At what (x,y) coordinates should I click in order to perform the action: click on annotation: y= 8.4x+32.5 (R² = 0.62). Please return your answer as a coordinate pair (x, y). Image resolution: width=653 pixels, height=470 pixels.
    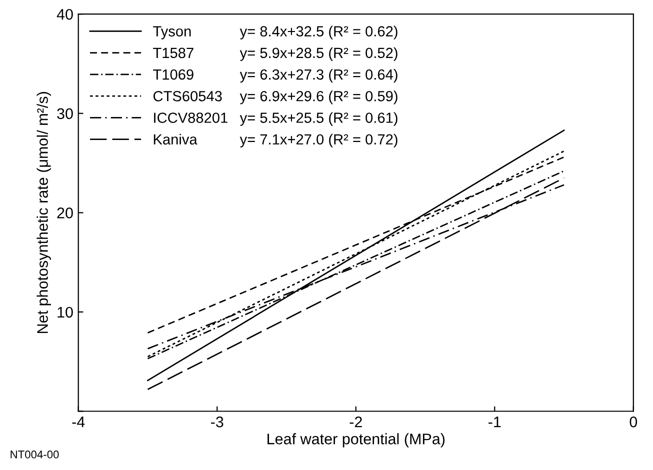
    Looking at the image, I should click on (319, 33).